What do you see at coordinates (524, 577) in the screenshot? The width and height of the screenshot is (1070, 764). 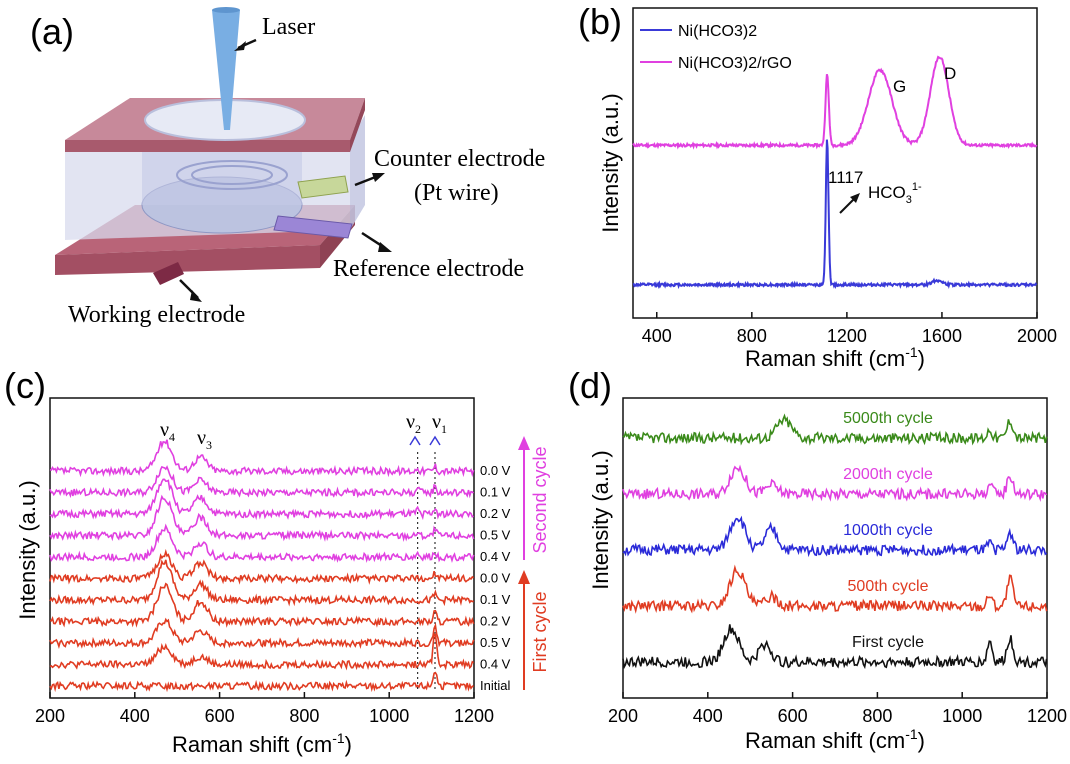 I see `first-cycle-arrowhead` at bounding box center [524, 577].